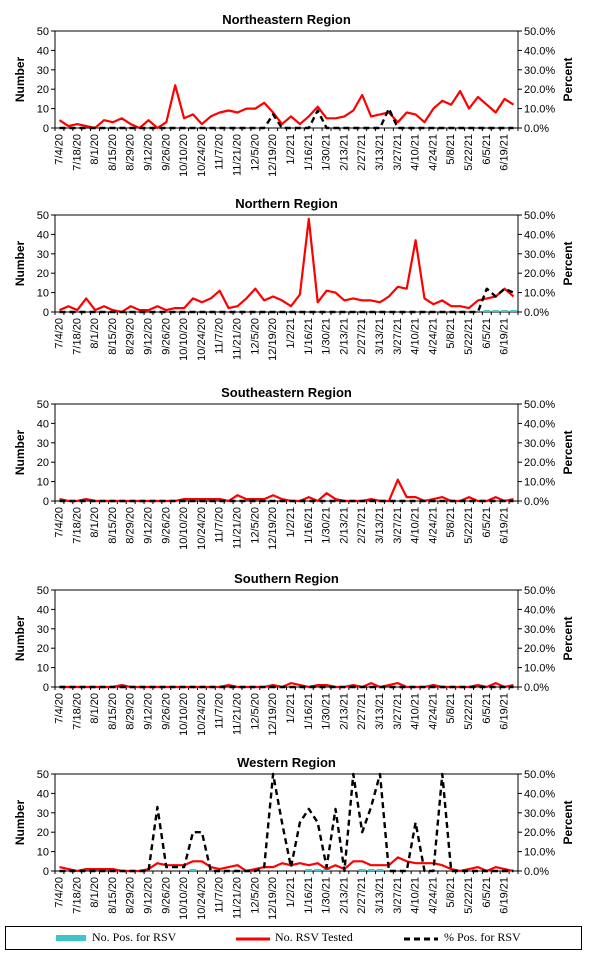 The image size is (593, 966). Describe the element at coordinates (131, 895) in the screenshot. I see `western-regionx-tick-label: 8/29/20` at that location.